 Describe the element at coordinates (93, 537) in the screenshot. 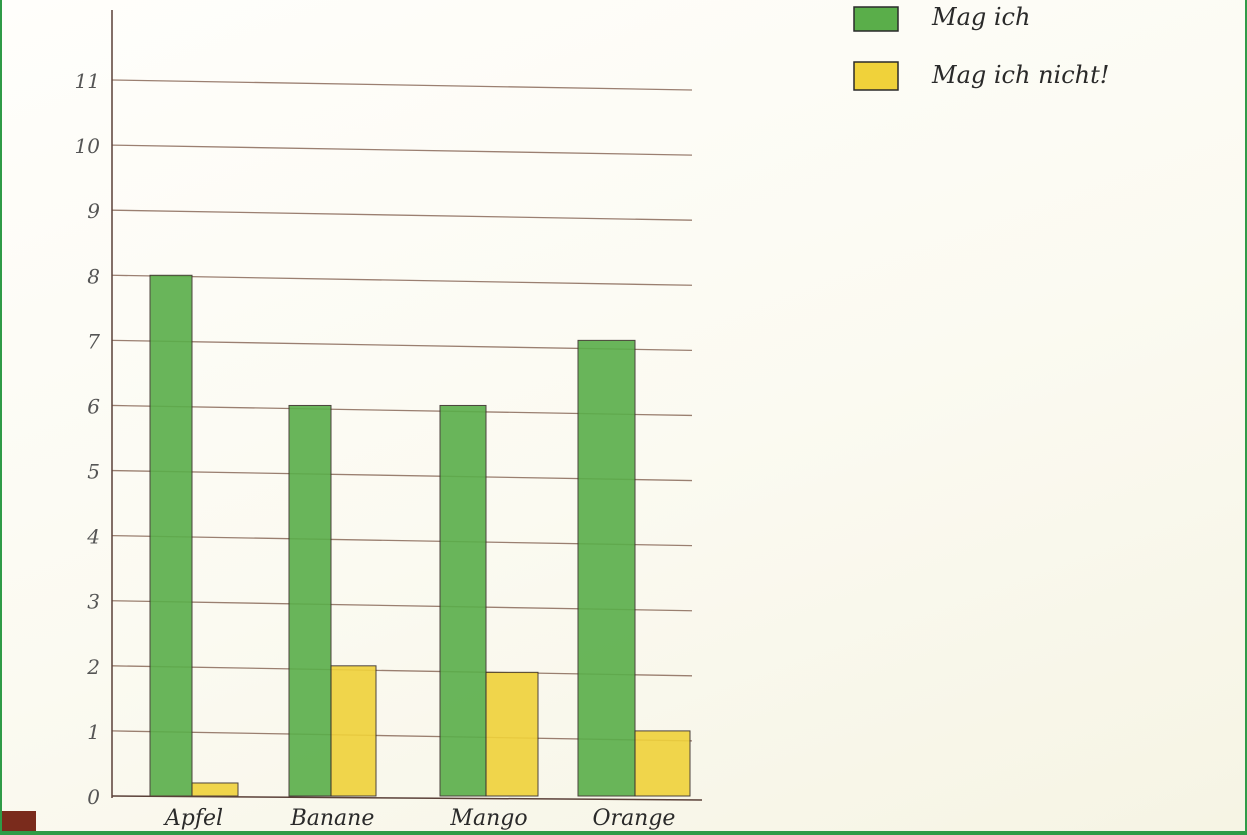

I see `y-tick-label: 4` at that location.